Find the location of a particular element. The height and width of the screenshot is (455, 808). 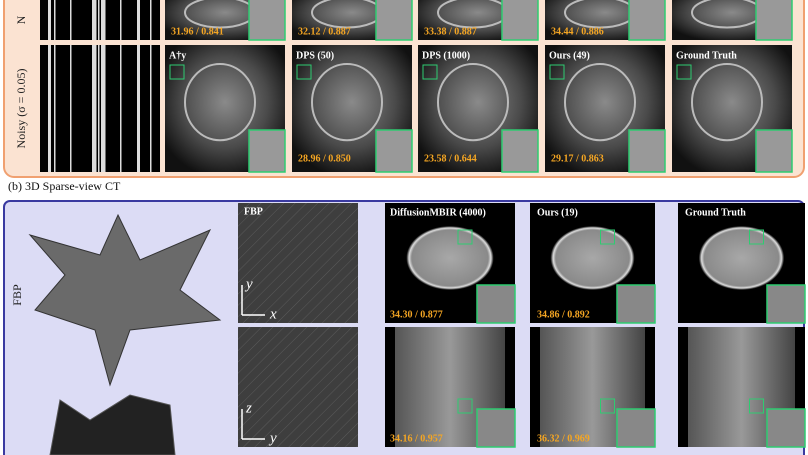

panel-b-title: (b) 3D Sparse-view CT is located at coordinates (64, 186).